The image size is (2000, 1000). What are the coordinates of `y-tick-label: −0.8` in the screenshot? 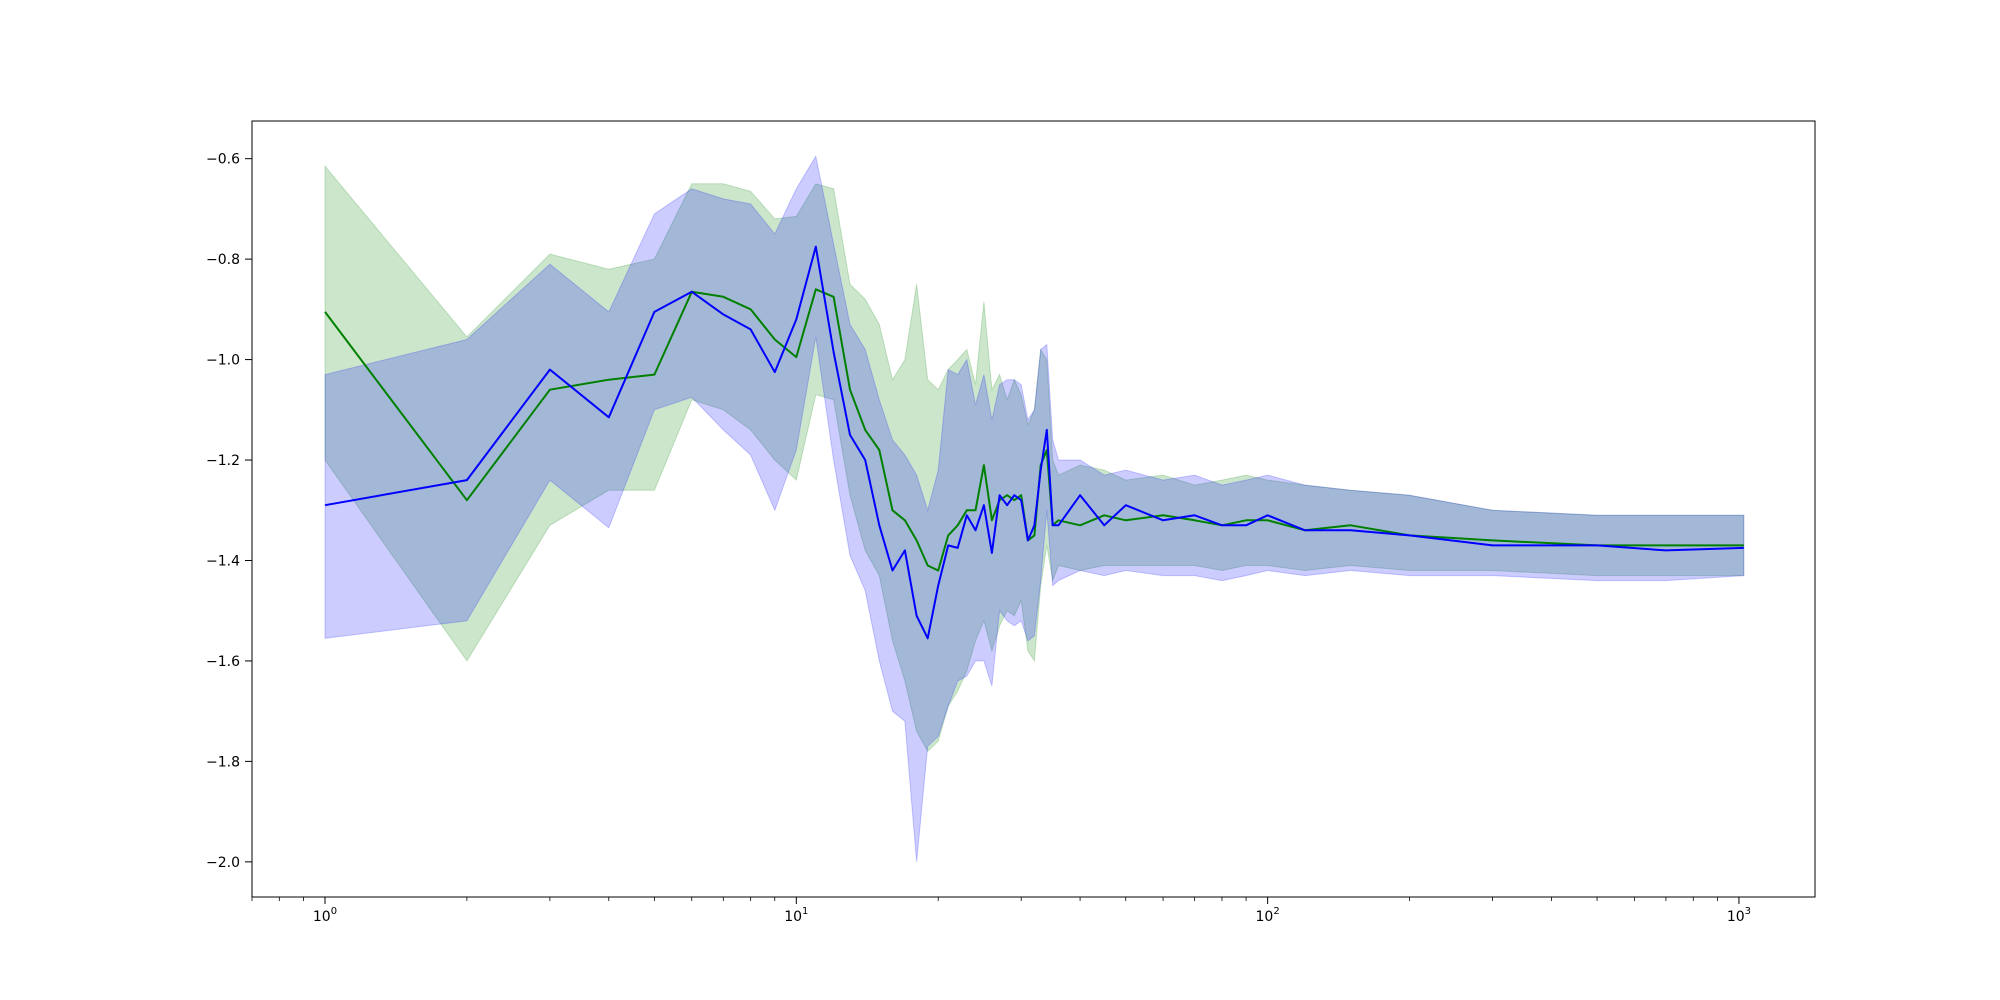 It's located at (223, 260).